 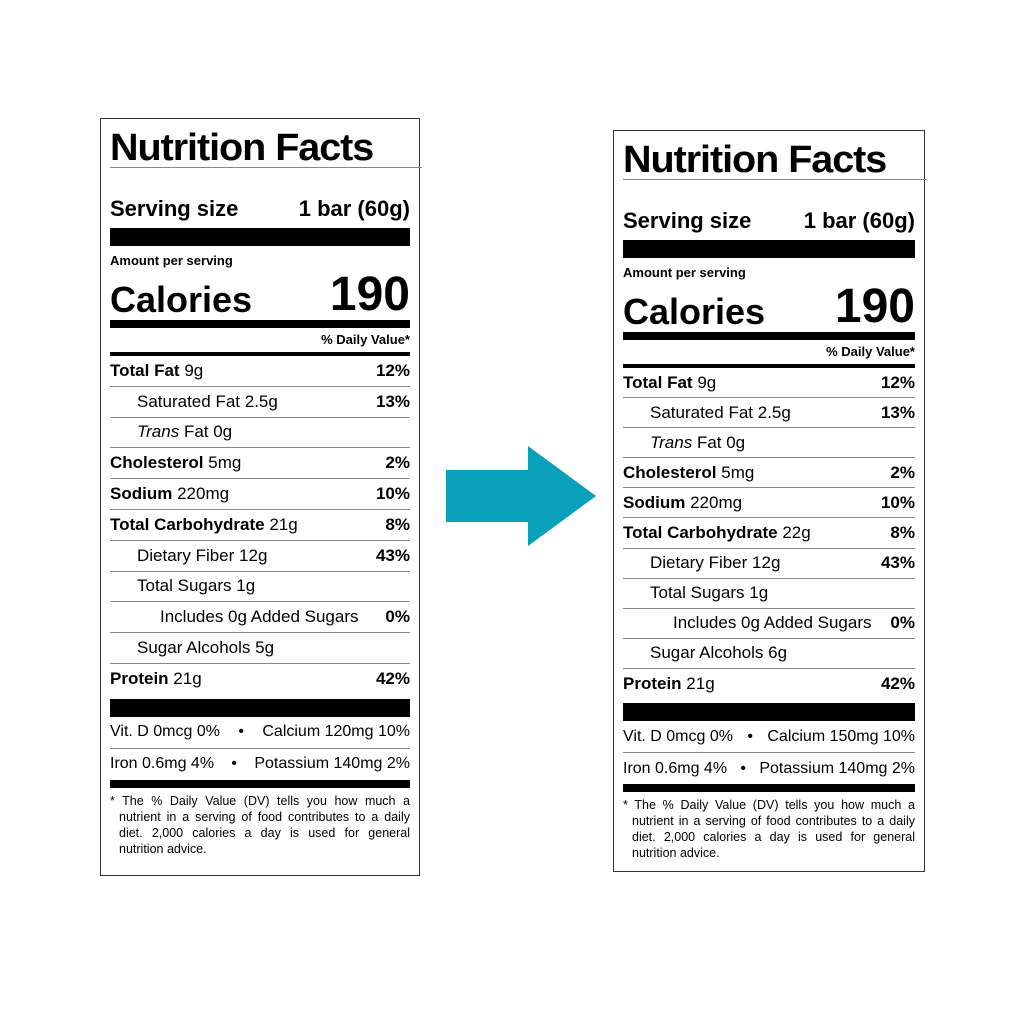 I want to click on nutrient-daily-value: 12%, so click(x=897, y=382).